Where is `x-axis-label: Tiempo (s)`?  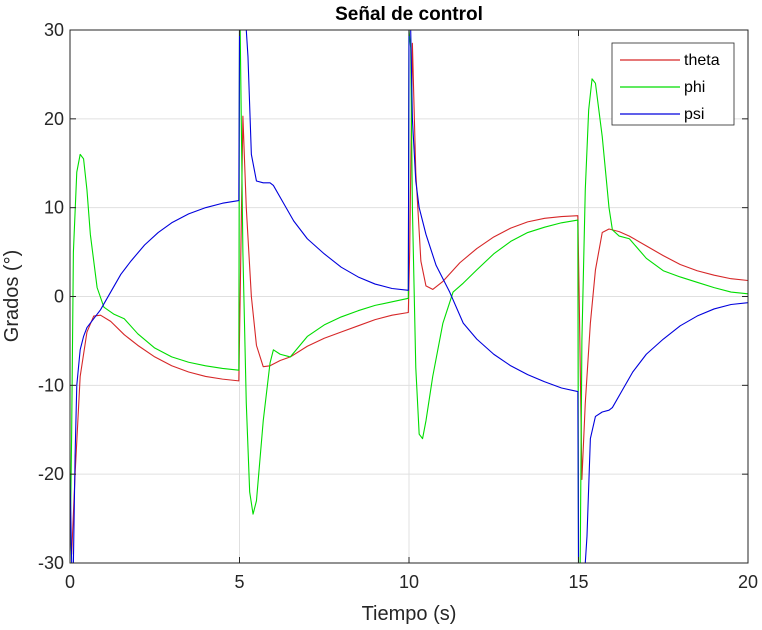
x-axis-label: Tiempo (s) is located at coordinates (409, 614).